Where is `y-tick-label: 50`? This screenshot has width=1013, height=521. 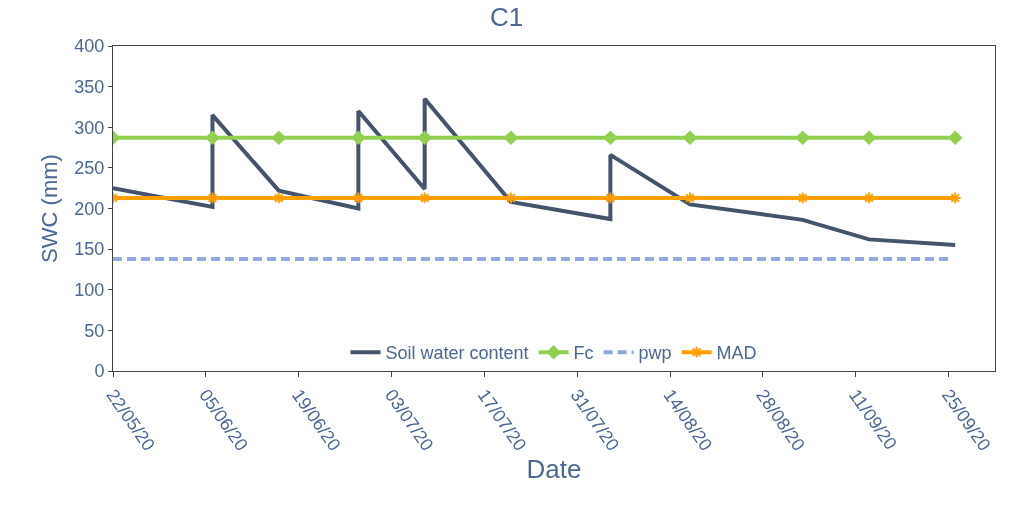
y-tick-label: 50 is located at coordinates (94, 330).